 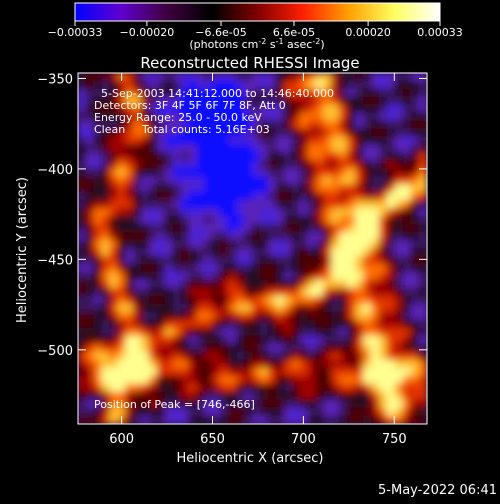 What do you see at coordinates (250, 458) in the screenshot?
I see `x-axis-label: Heliocentric X (arcsec)` at bounding box center [250, 458].